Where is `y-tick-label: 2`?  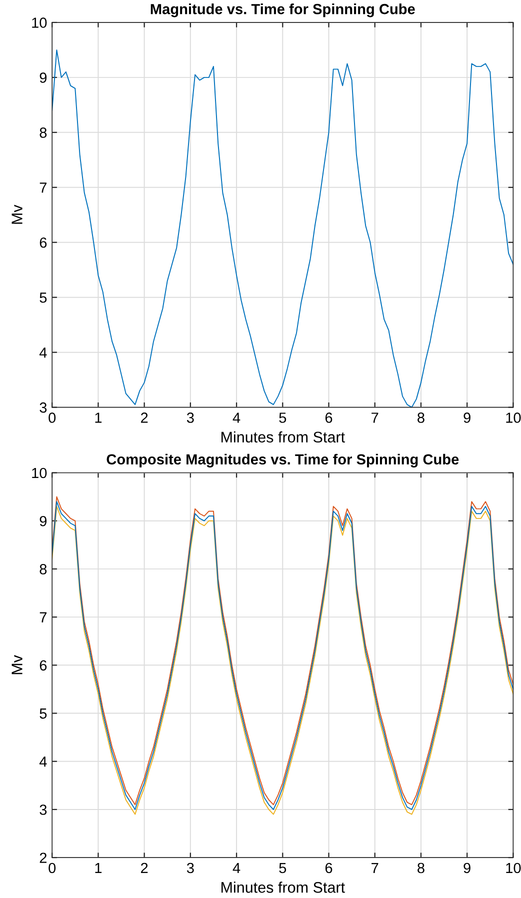
y-tick-label: 2 is located at coordinates (43, 857).